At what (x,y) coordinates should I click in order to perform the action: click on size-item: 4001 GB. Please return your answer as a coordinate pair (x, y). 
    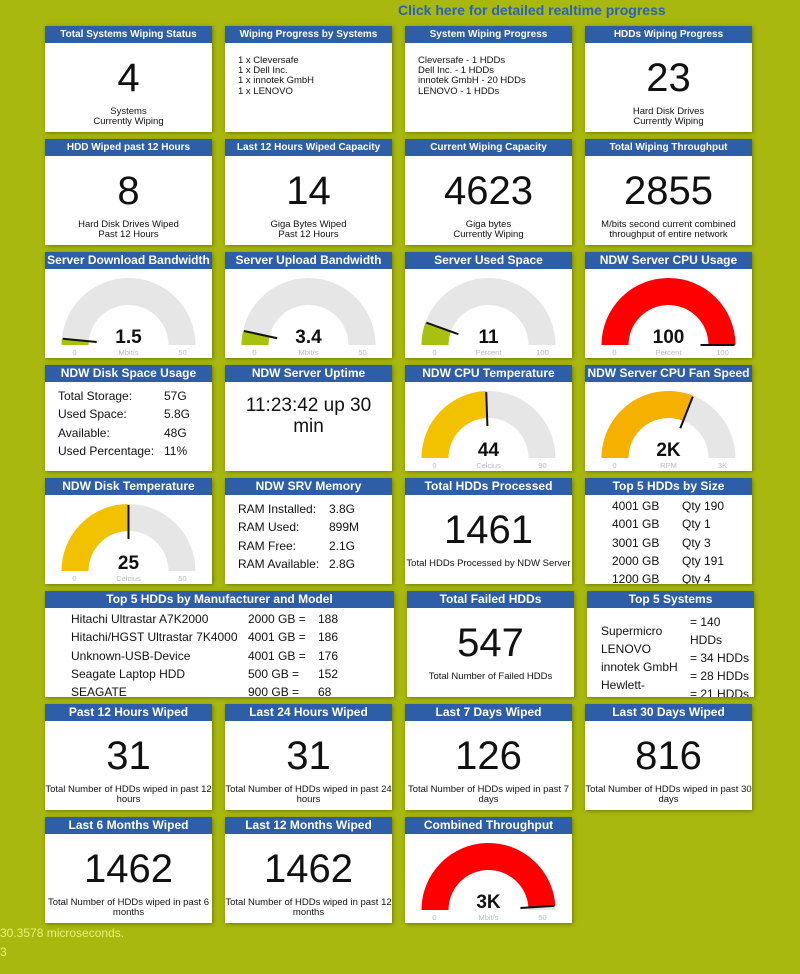
    Looking at the image, I should click on (636, 524).